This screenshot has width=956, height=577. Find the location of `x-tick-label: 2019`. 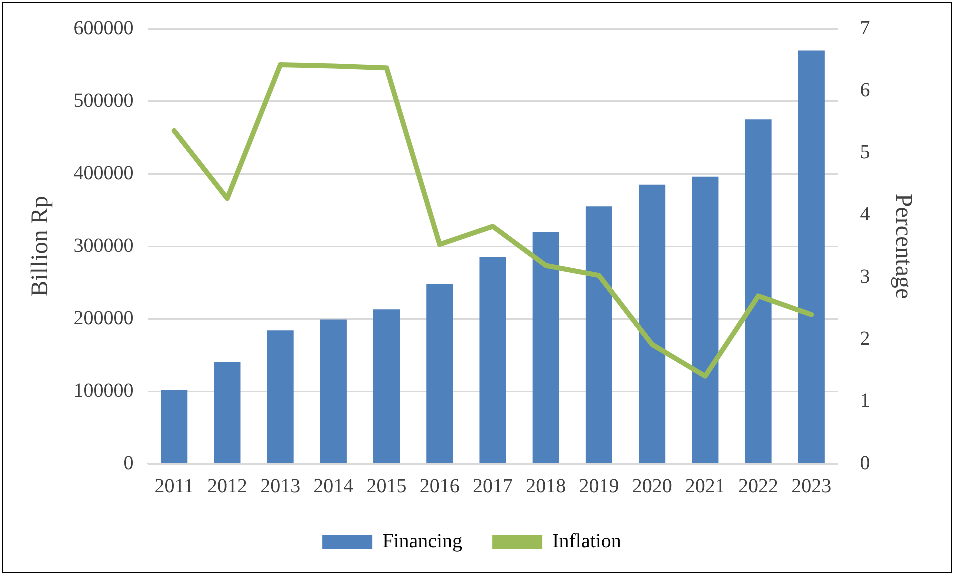

x-tick-label: 2019 is located at coordinates (599, 486).